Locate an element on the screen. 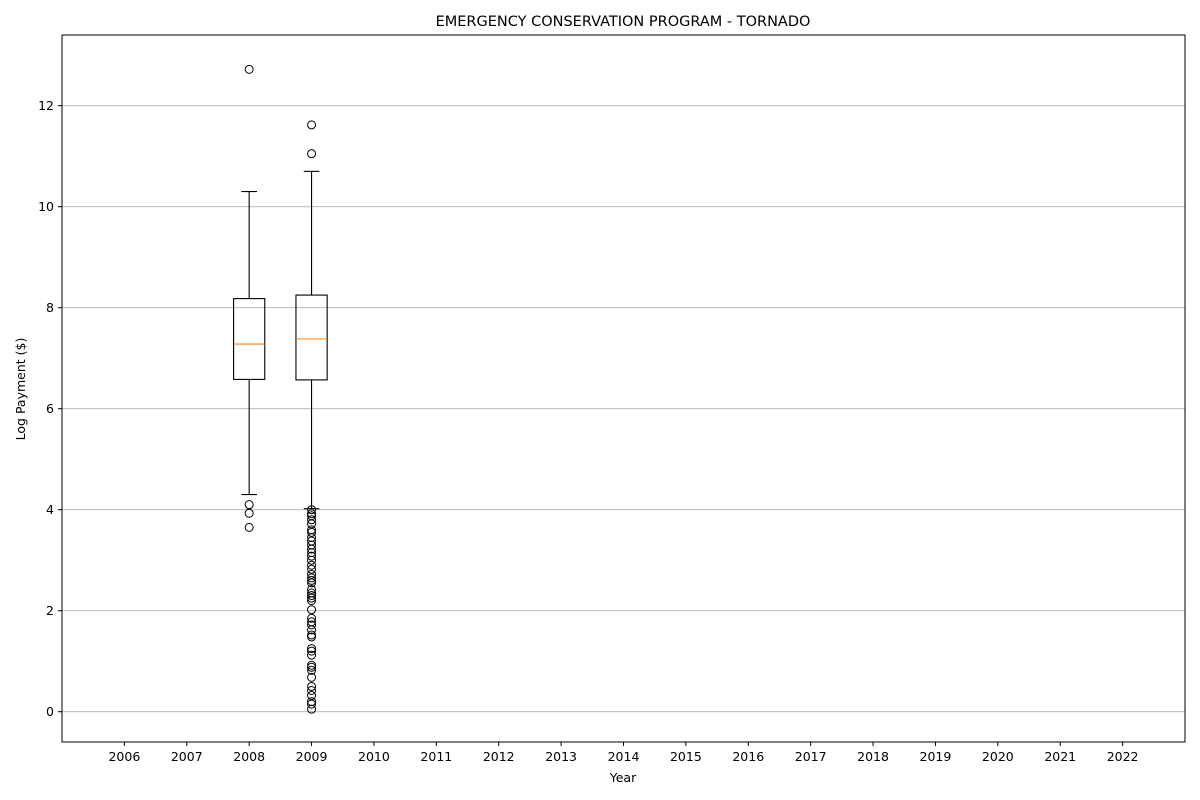 The width and height of the screenshot is (1200, 800). box-plots is located at coordinates (280, 389).